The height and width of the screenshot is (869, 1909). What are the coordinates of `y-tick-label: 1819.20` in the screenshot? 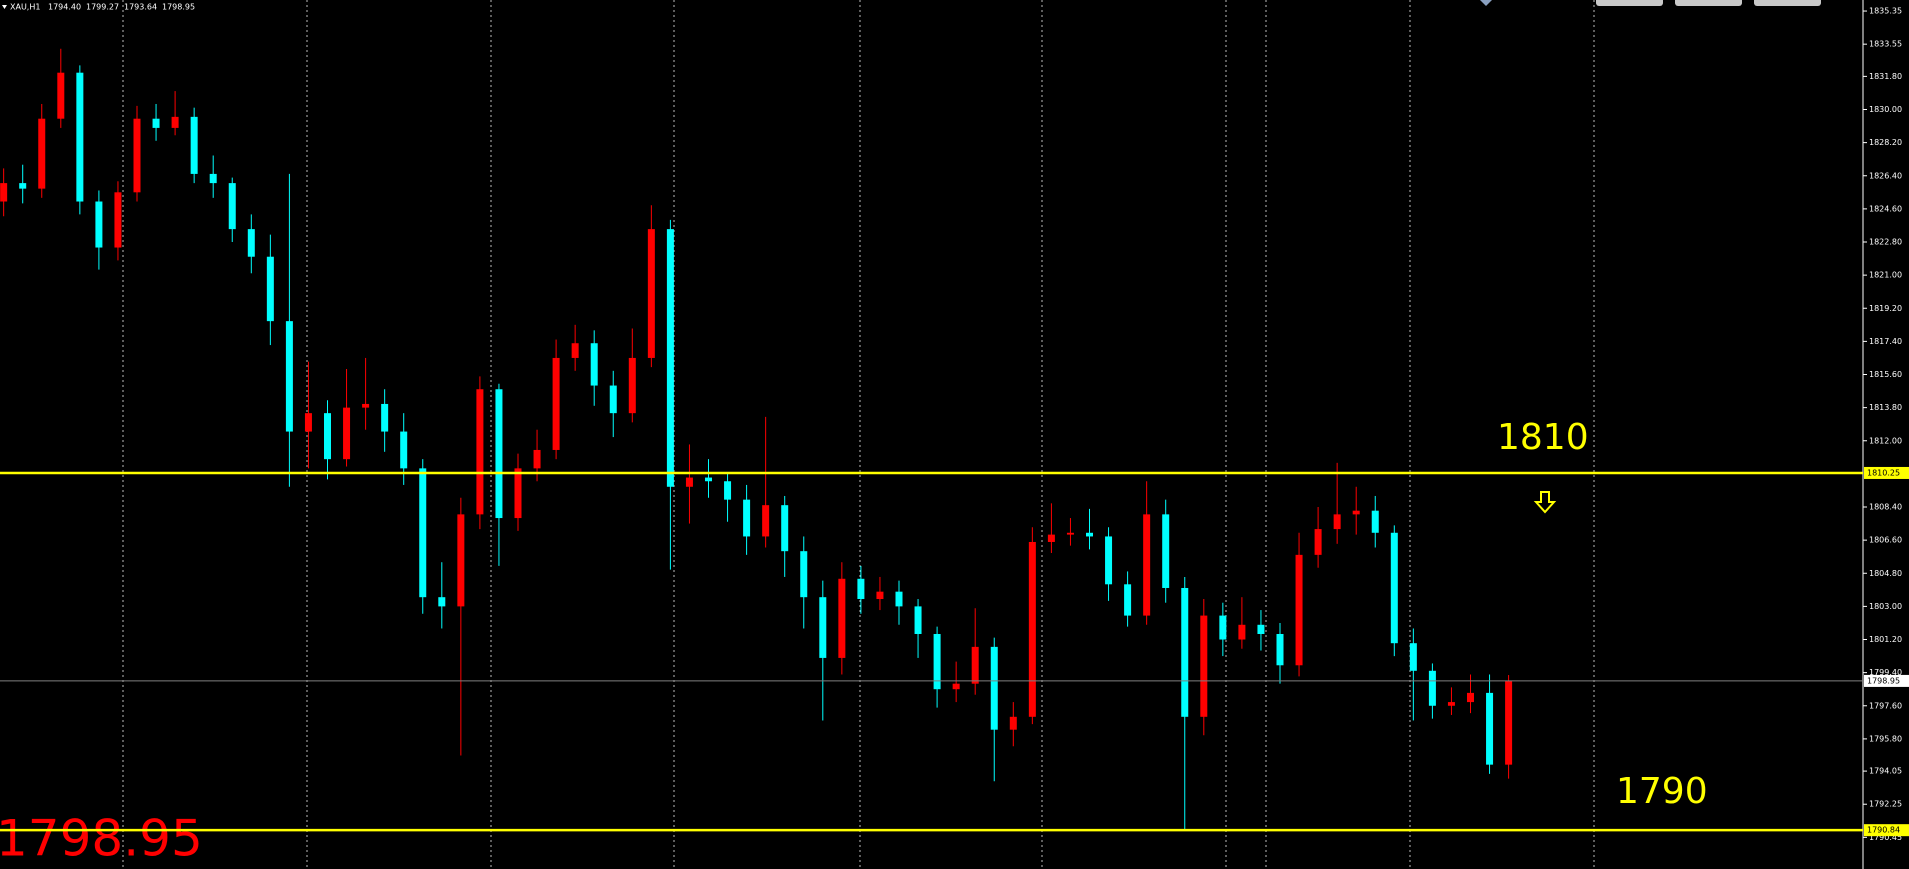 It's located at (1885, 308).